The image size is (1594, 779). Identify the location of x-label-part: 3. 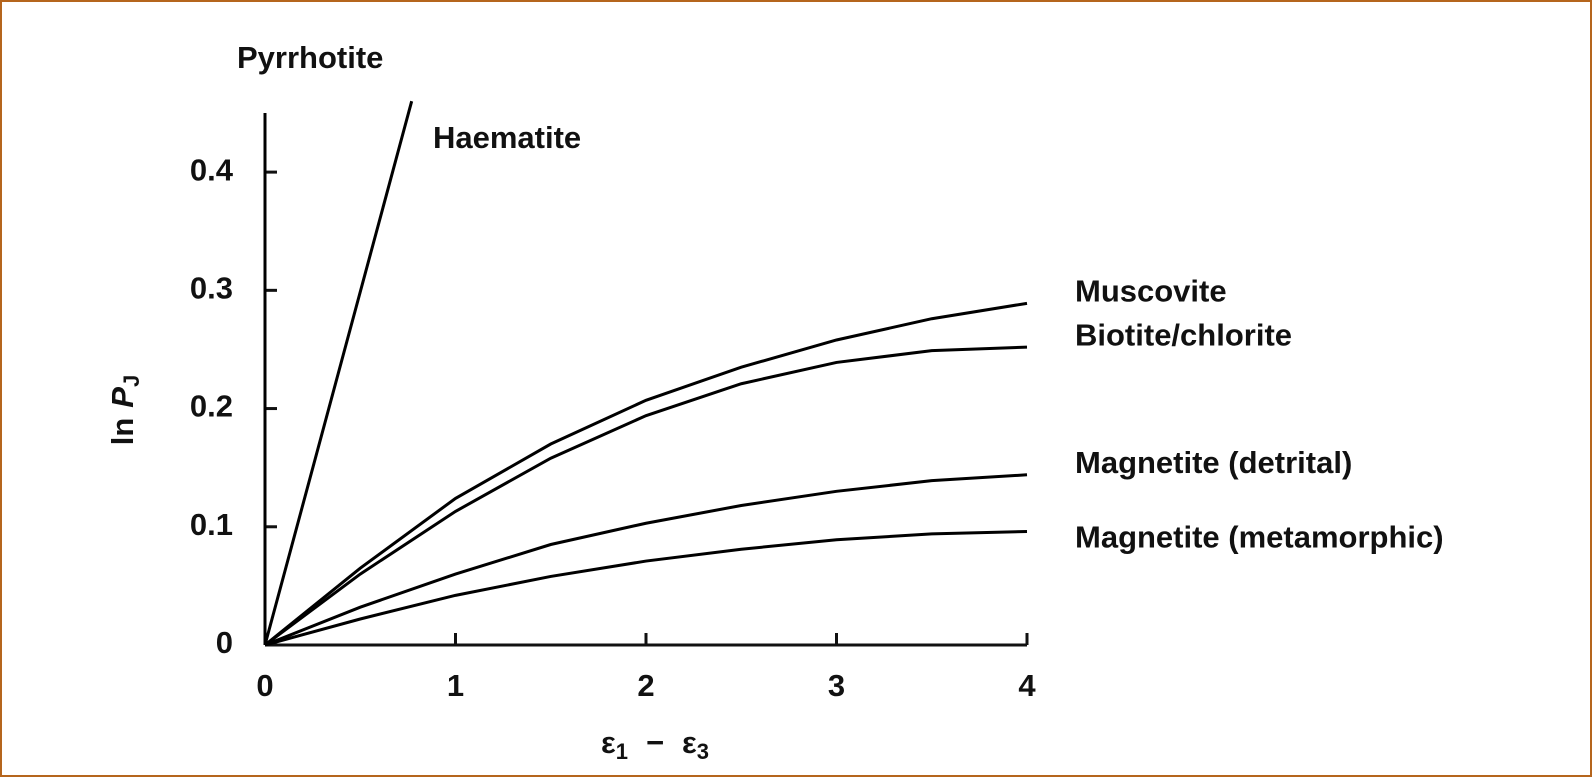
(703, 751).